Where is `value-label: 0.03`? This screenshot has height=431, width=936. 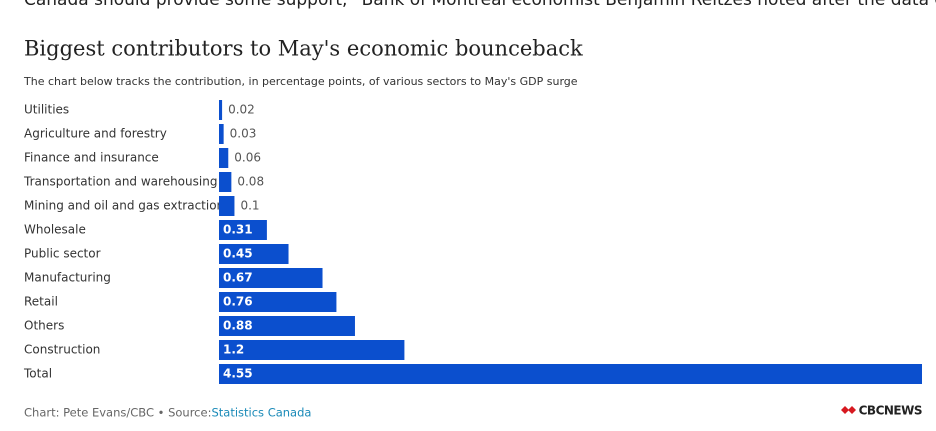
value-label: 0.03 is located at coordinates (243, 134).